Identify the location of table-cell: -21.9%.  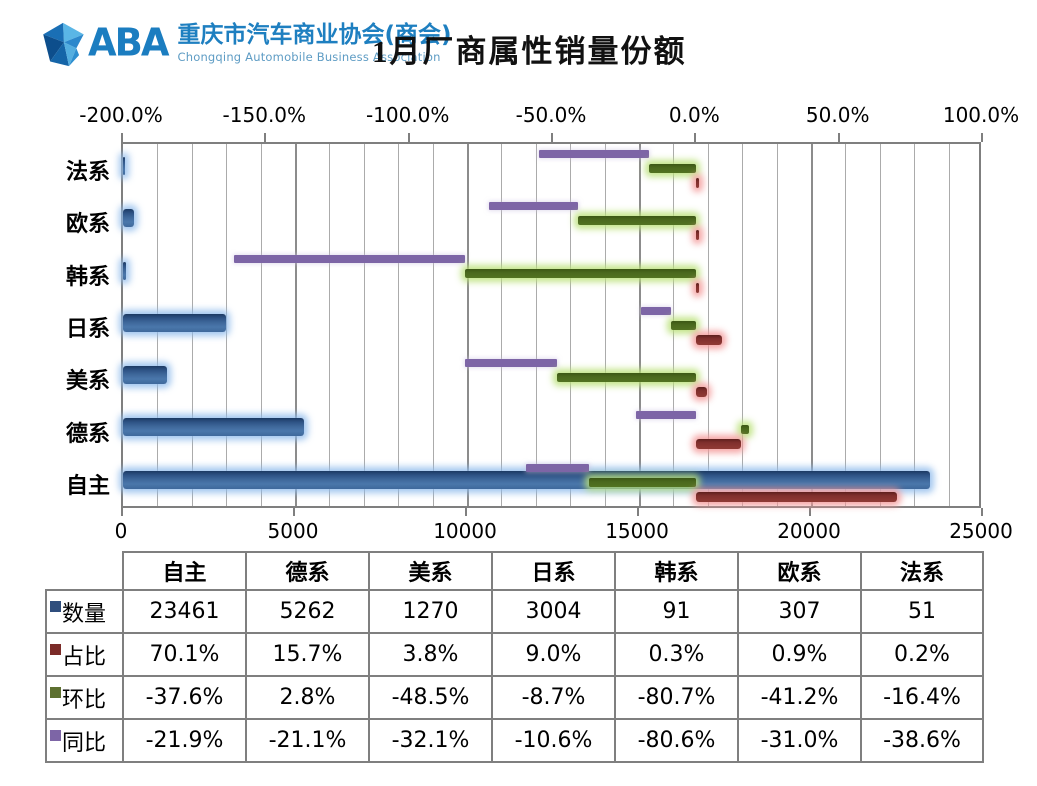
(184, 740).